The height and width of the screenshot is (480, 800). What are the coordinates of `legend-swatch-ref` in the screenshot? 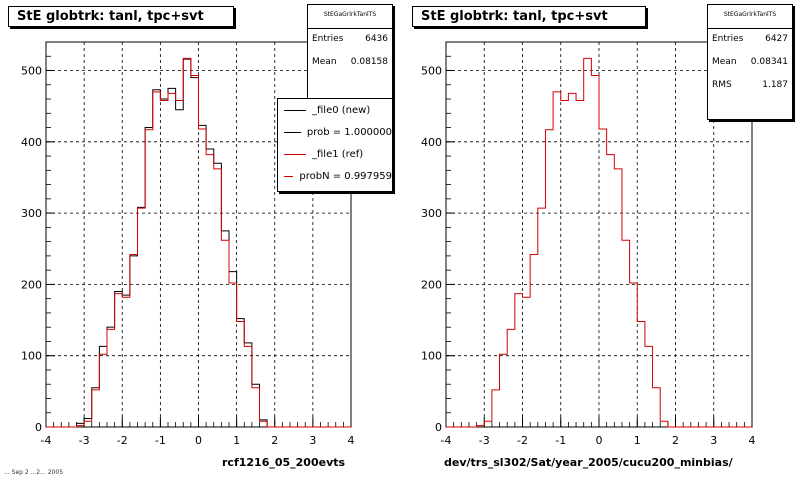 It's located at (295, 154).